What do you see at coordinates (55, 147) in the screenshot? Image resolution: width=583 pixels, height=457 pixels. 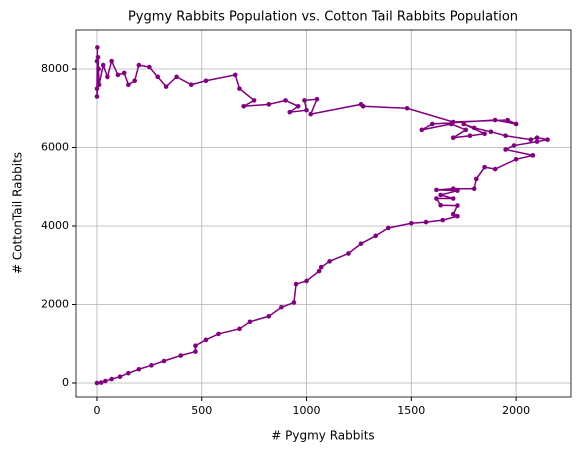 I see `y-tick-label: 6000` at bounding box center [55, 147].